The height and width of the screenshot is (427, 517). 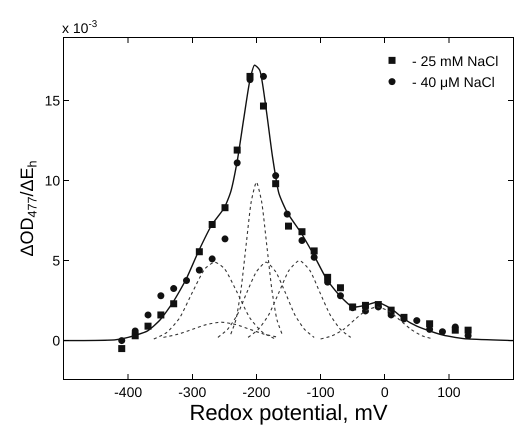 What do you see at coordinates (455, 60) in the screenshot?
I see `legend-label: - 25 mM NaCl` at bounding box center [455, 60].